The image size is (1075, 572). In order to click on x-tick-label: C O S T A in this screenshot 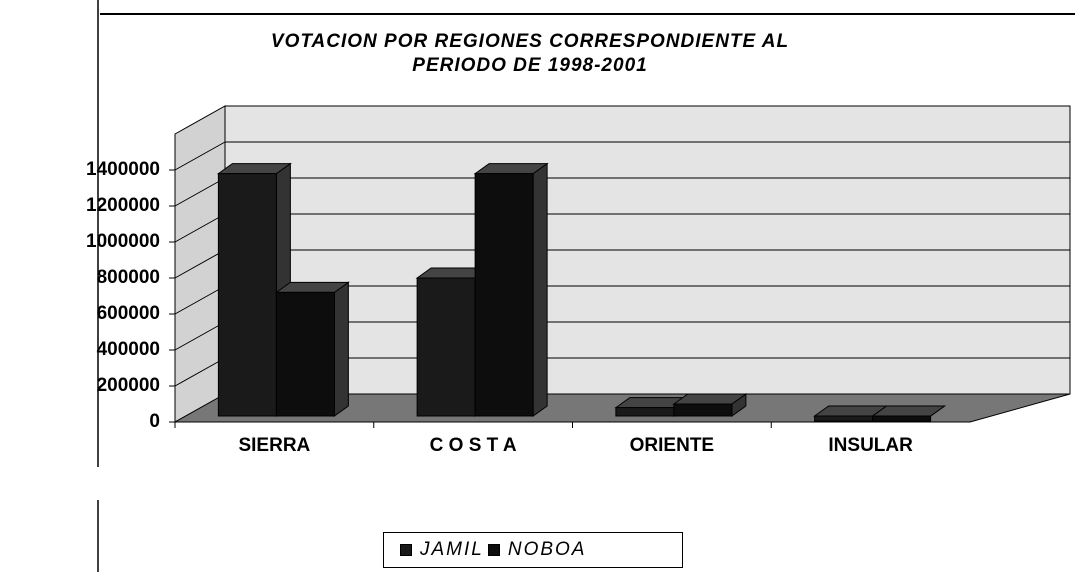, I will do `click(473, 445)`.